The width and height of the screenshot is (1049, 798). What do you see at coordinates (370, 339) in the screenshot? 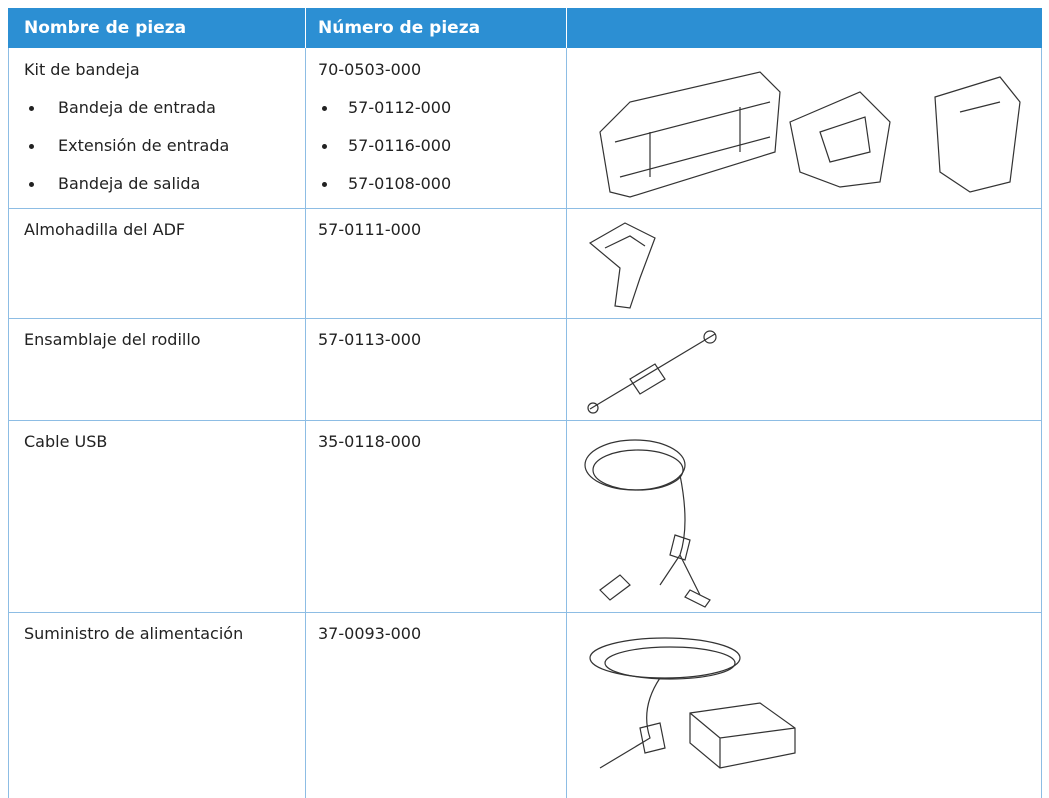
I see `part-number: 57-0113-000` at bounding box center [370, 339].